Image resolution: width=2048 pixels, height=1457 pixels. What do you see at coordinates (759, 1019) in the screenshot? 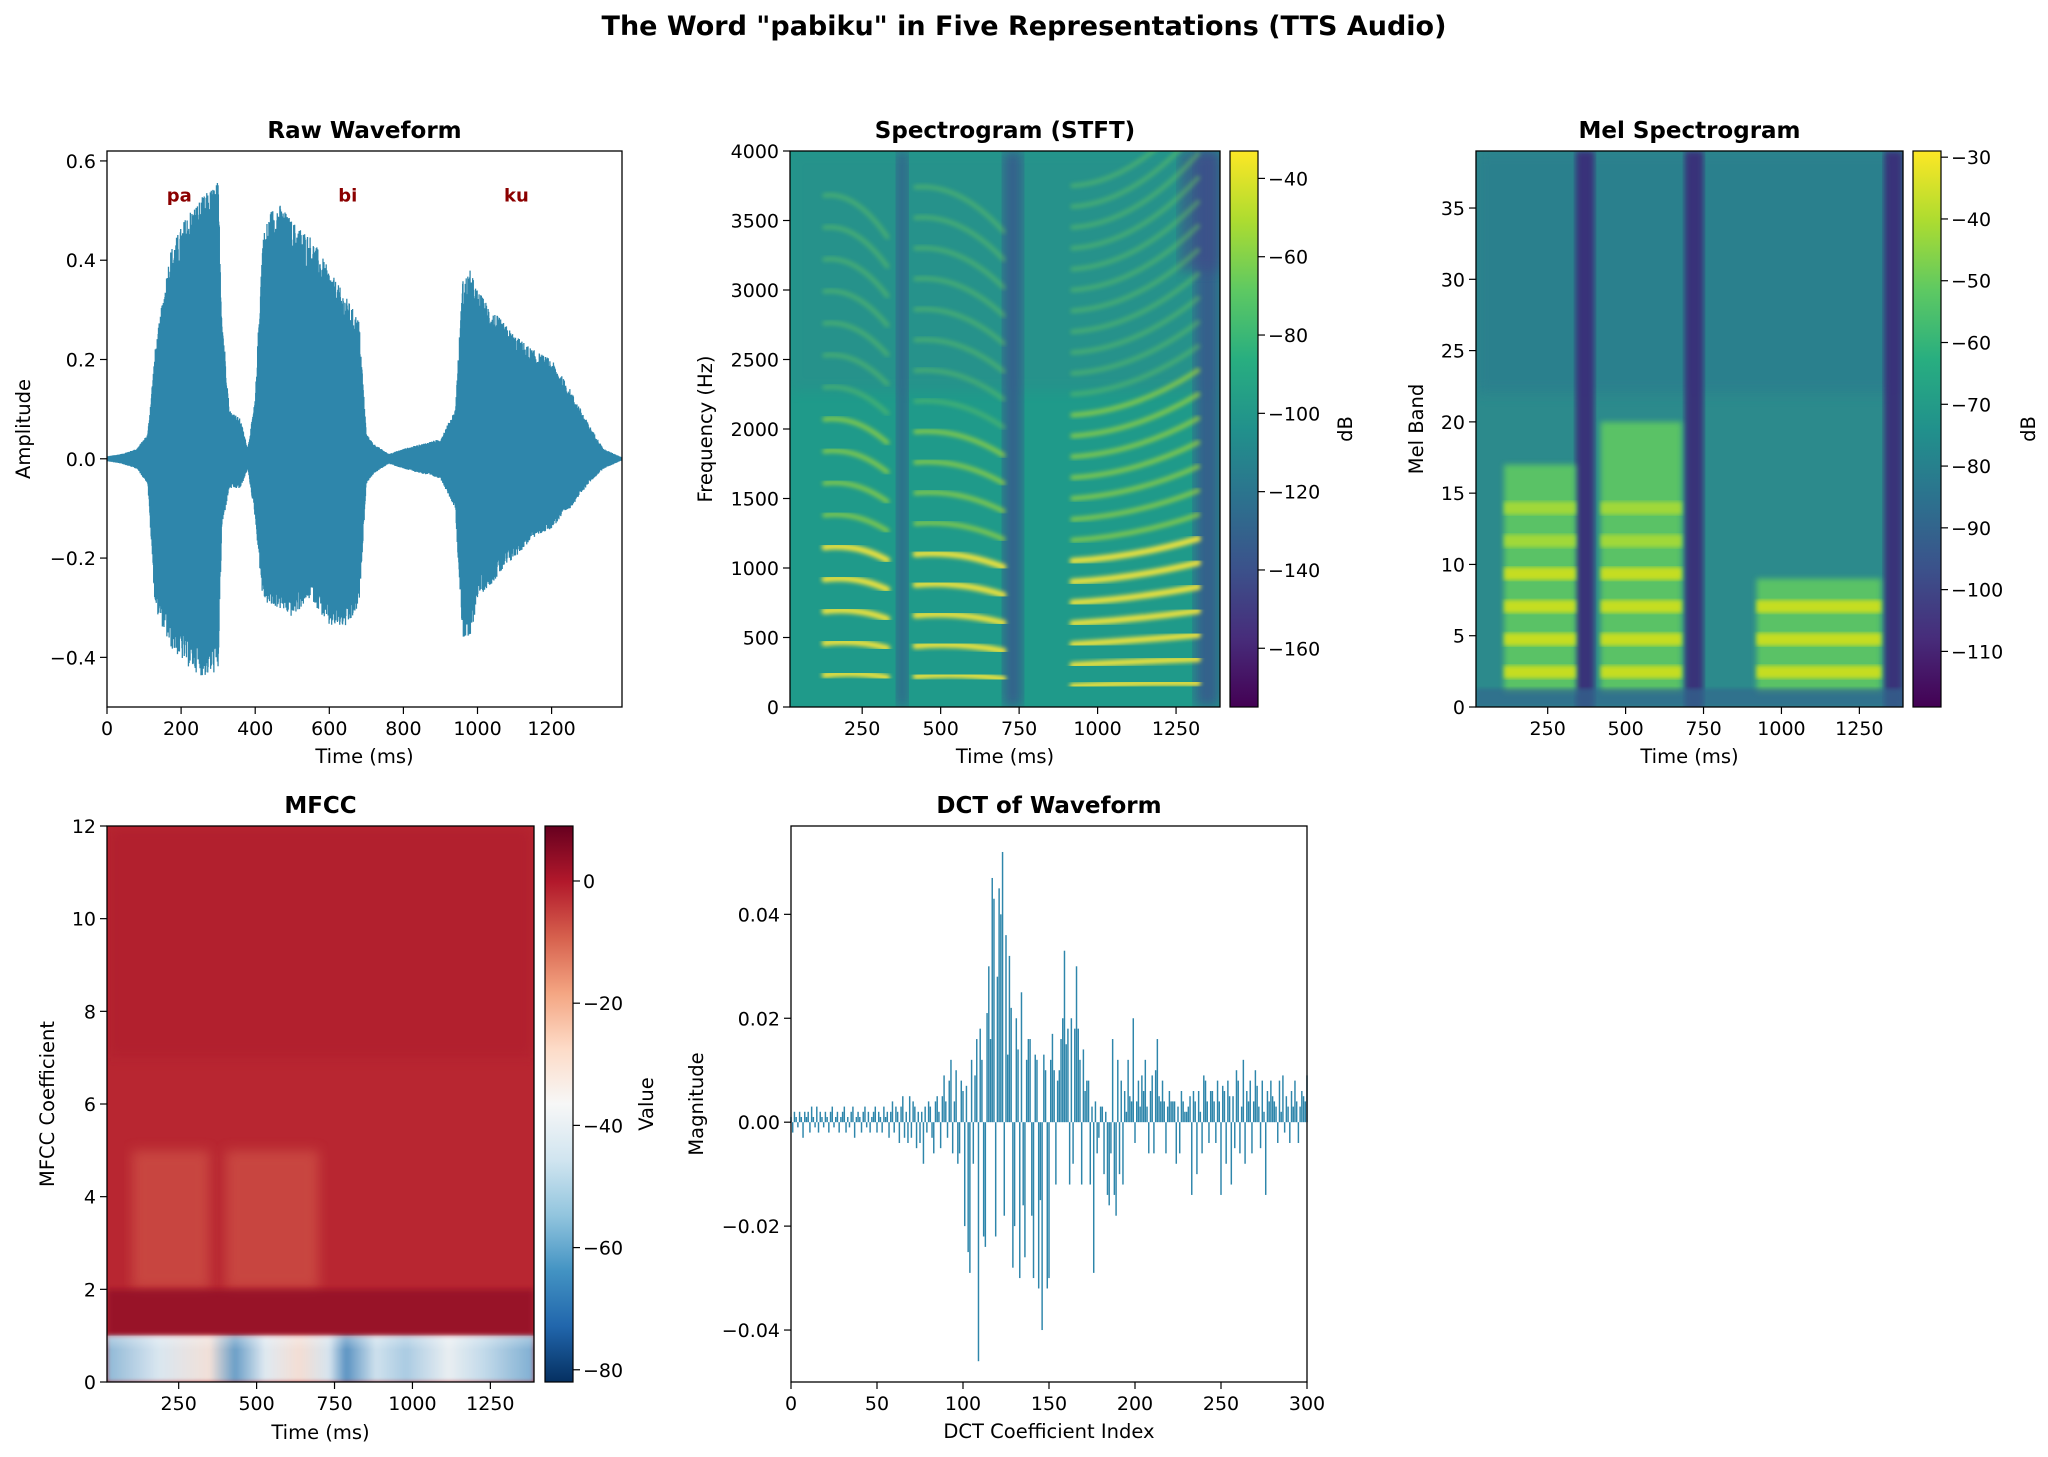
I see `dct-y-tick-label: 0.02` at bounding box center [759, 1019].